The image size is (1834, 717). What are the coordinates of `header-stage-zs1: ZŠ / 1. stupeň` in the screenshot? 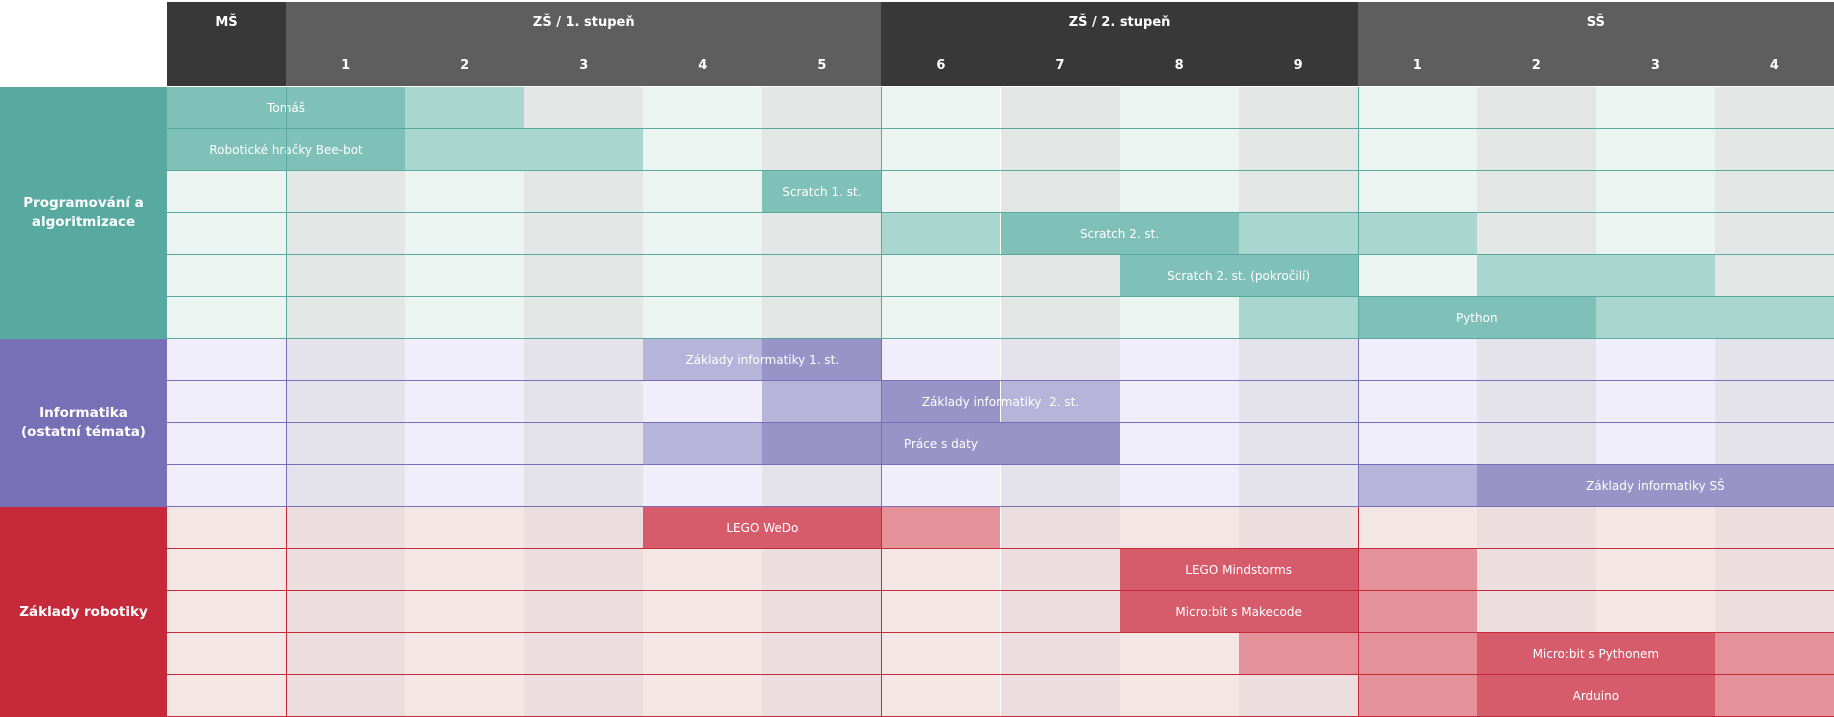 It's located at (583, 22).